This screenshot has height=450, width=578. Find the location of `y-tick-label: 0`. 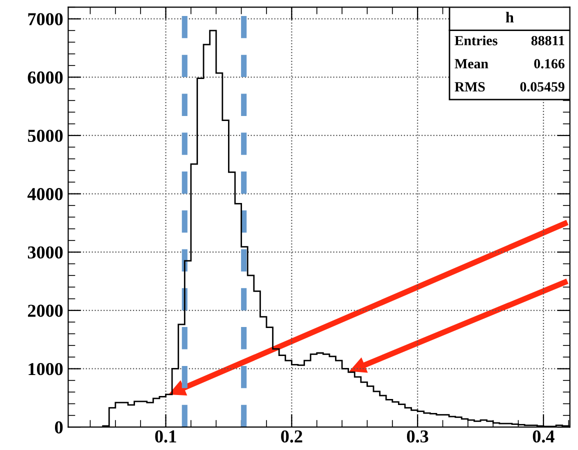

y-tick-label: 0 is located at coordinates (59, 427).